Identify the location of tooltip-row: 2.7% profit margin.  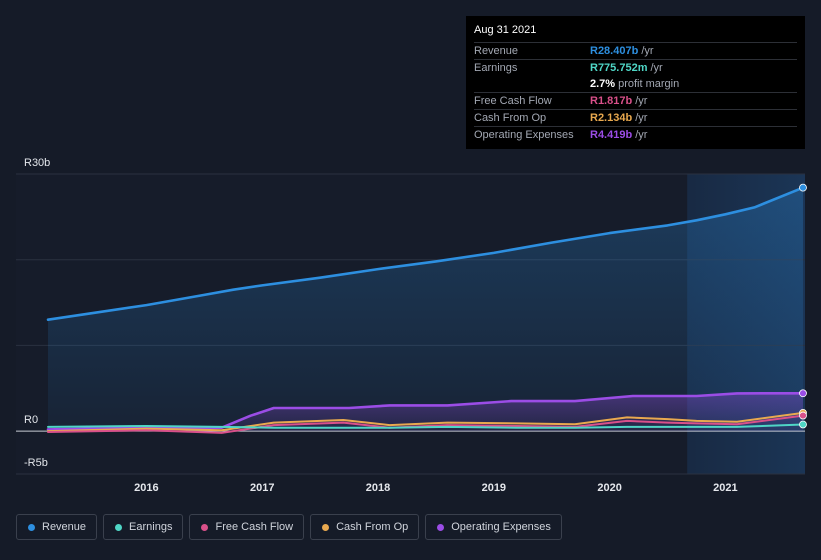
(635, 84).